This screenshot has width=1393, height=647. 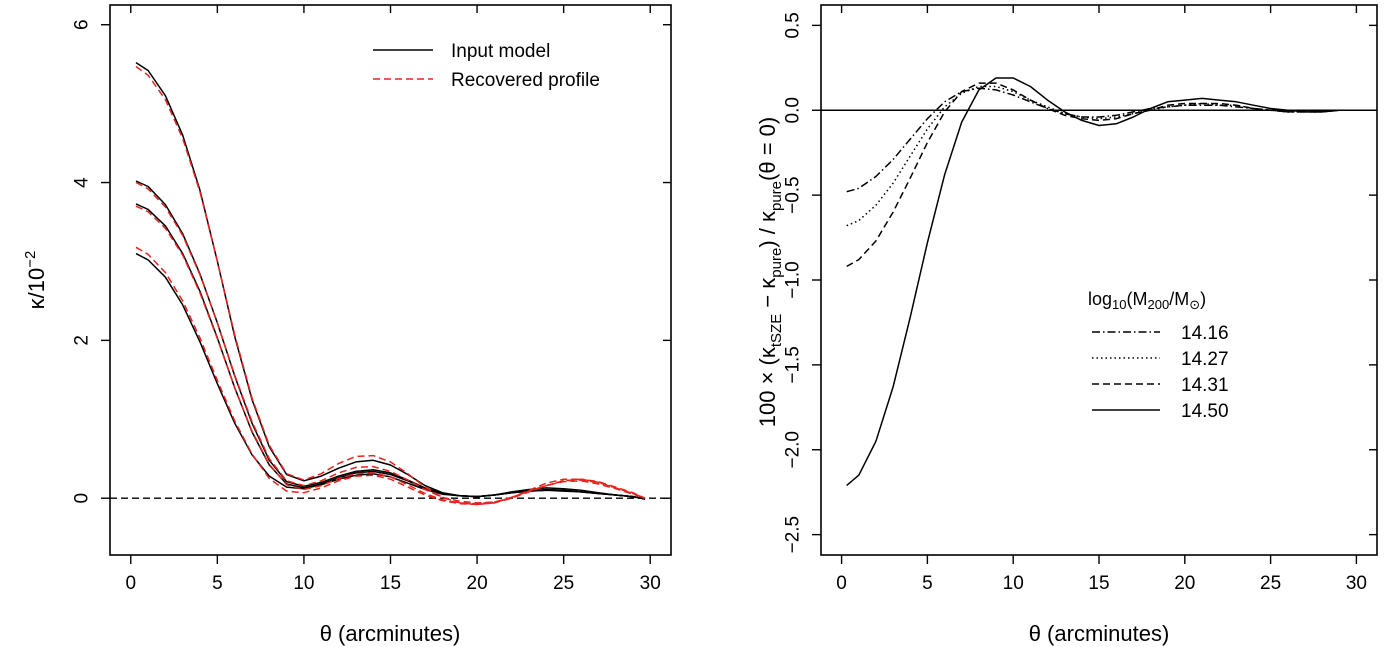 What do you see at coordinates (1205, 359) in the screenshot?
I see `legend-label-14-27: 14.27` at bounding box center [1205, 359].